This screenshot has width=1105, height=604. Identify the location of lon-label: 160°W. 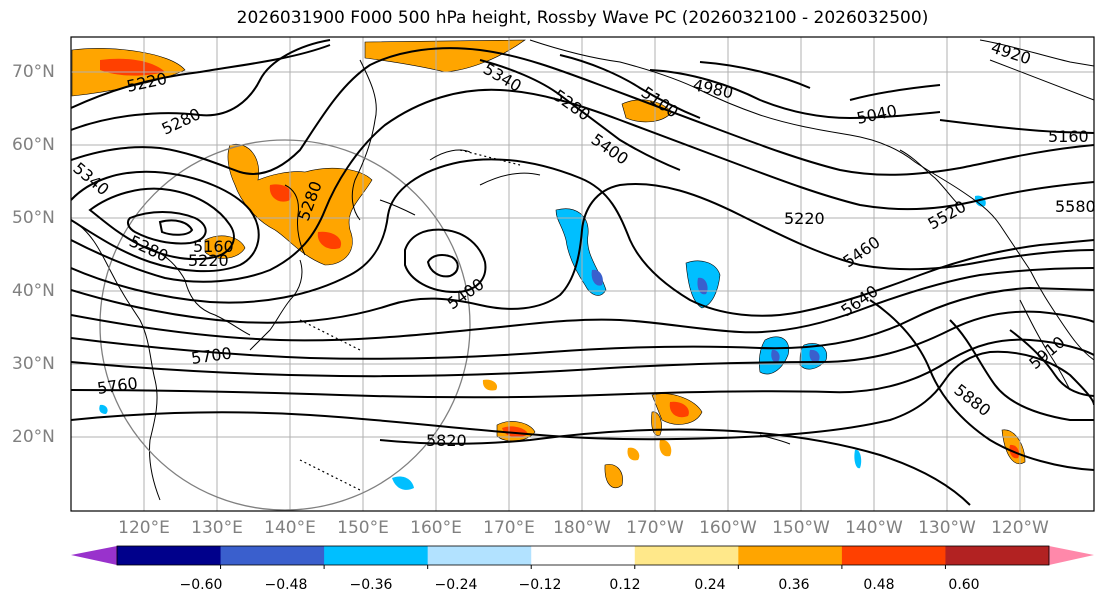
(728, 528).